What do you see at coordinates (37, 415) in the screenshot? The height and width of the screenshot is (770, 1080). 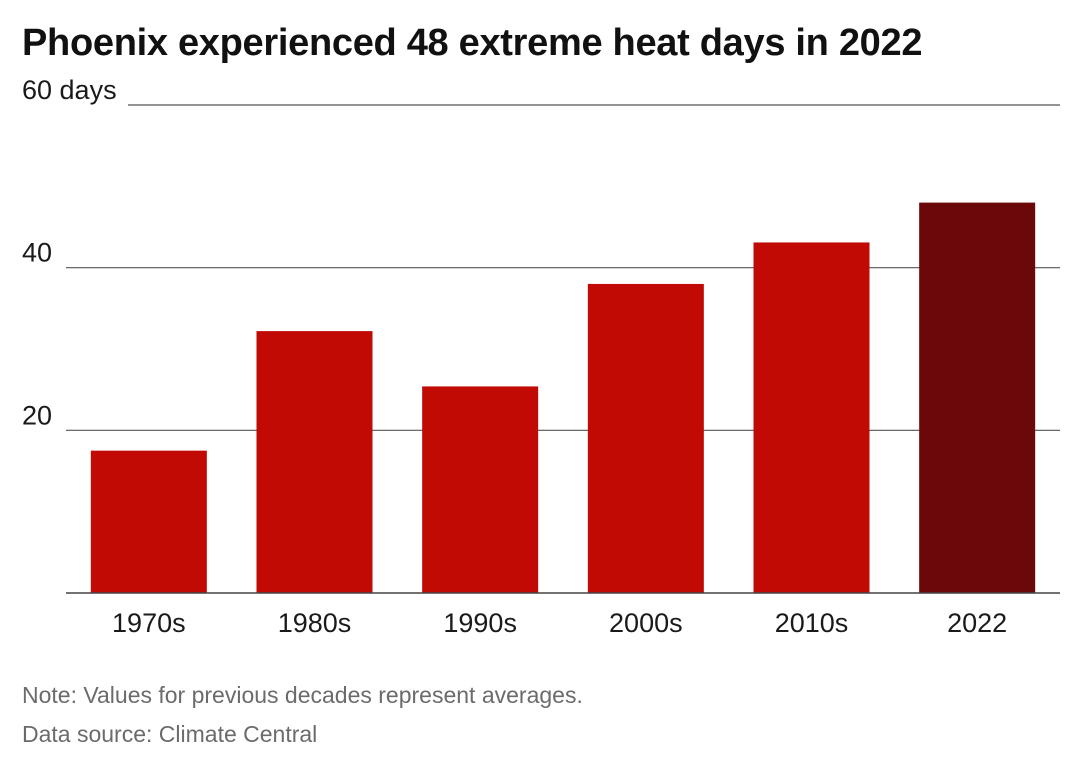 I see `y-tick-label: 20` at bounding box center [37, 415].